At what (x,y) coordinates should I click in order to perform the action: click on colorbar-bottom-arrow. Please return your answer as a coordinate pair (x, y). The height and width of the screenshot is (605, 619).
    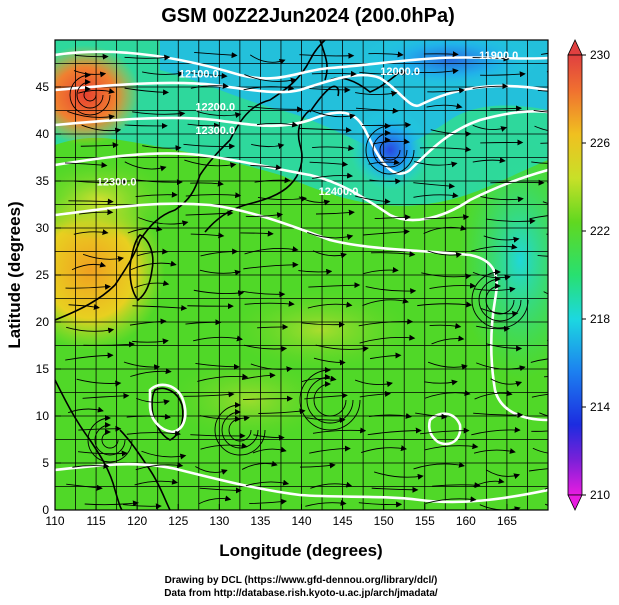
    Looking at the image, I should click on (575, 502).